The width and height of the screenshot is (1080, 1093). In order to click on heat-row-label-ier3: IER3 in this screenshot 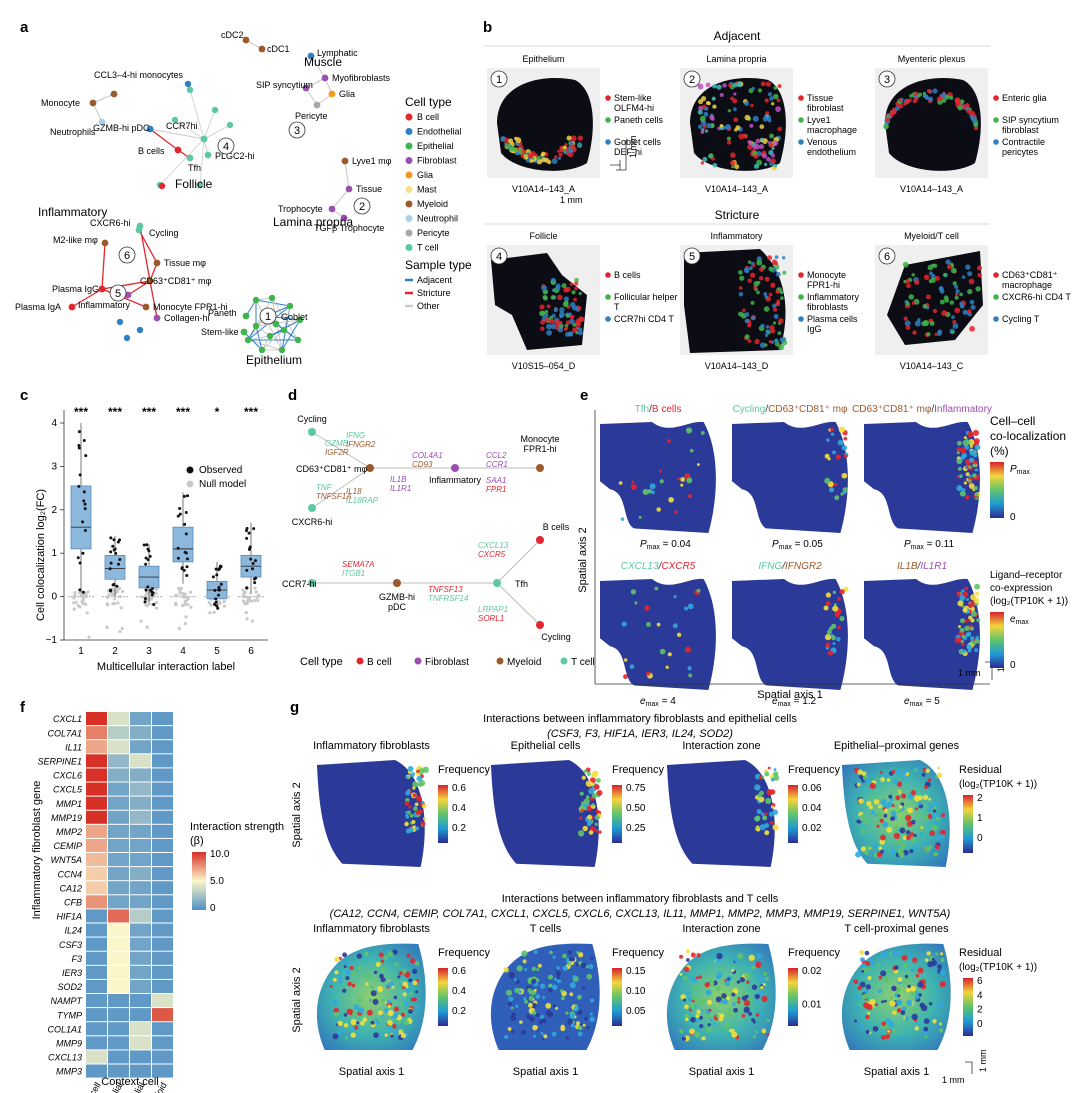, I will do `click(72, 973)`.